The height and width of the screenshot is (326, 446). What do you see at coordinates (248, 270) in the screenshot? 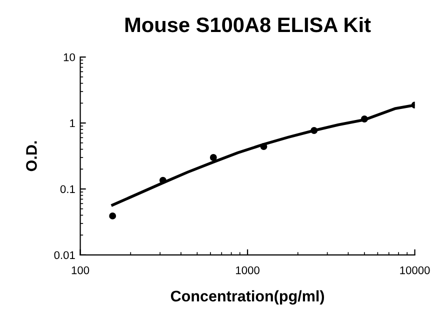
I see `x-tick-label: 1000` at bounding box center [248, 270].